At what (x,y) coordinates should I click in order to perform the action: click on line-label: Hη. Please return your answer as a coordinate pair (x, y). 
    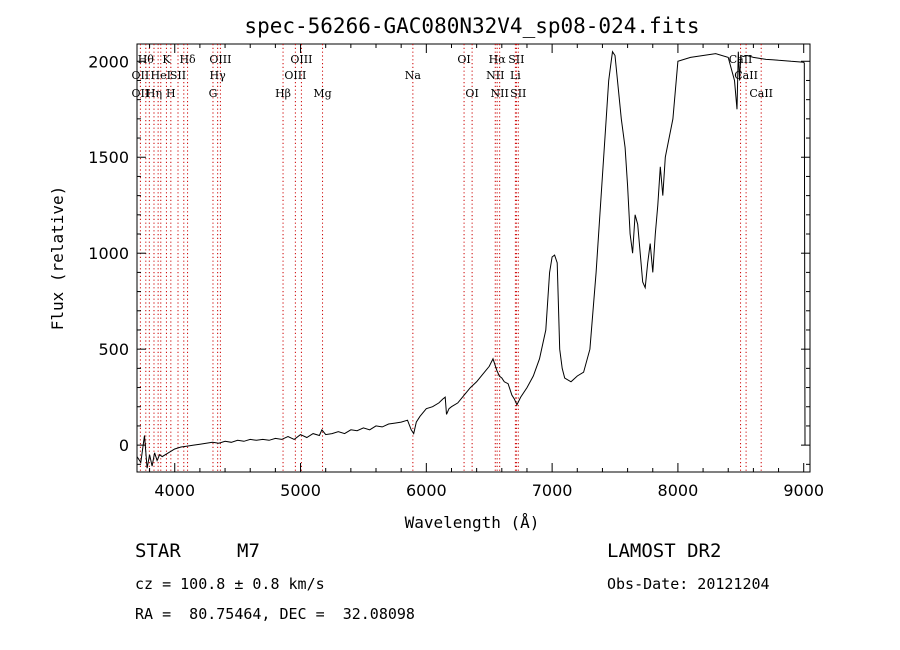
    Looking at the image, I should click on (154, 93).